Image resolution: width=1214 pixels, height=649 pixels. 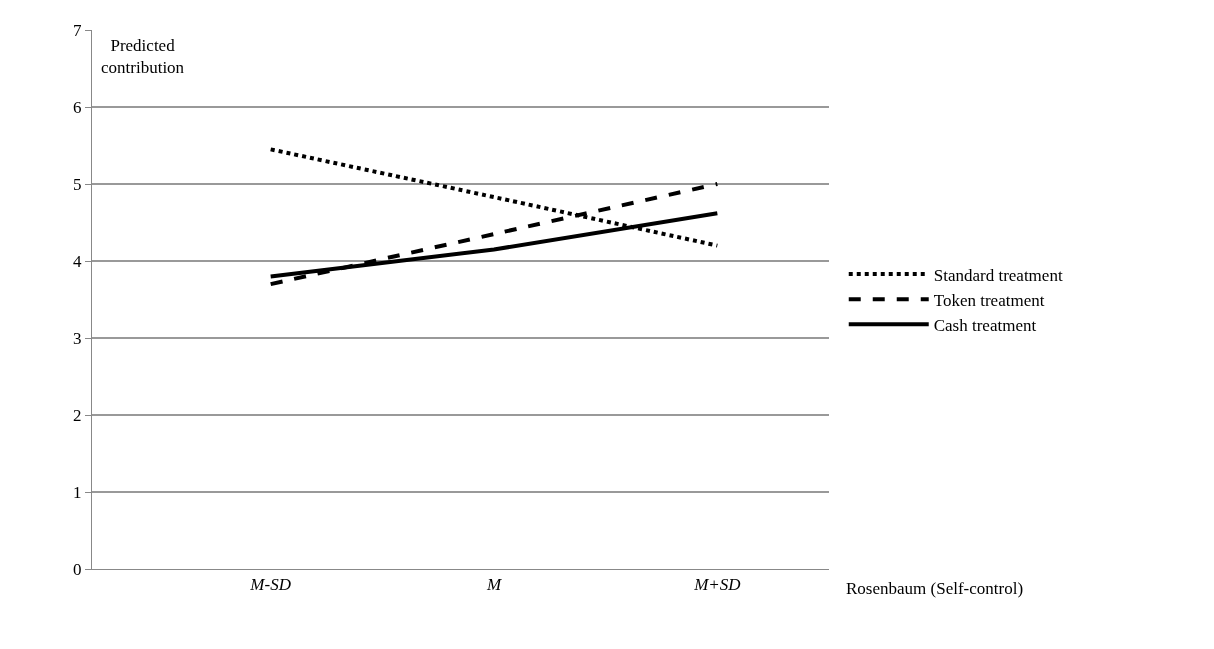 What do you see at coordinates (77, 184) in the screenshot?
I see `y-tick-label: 5` at bounding box center [77, 184].